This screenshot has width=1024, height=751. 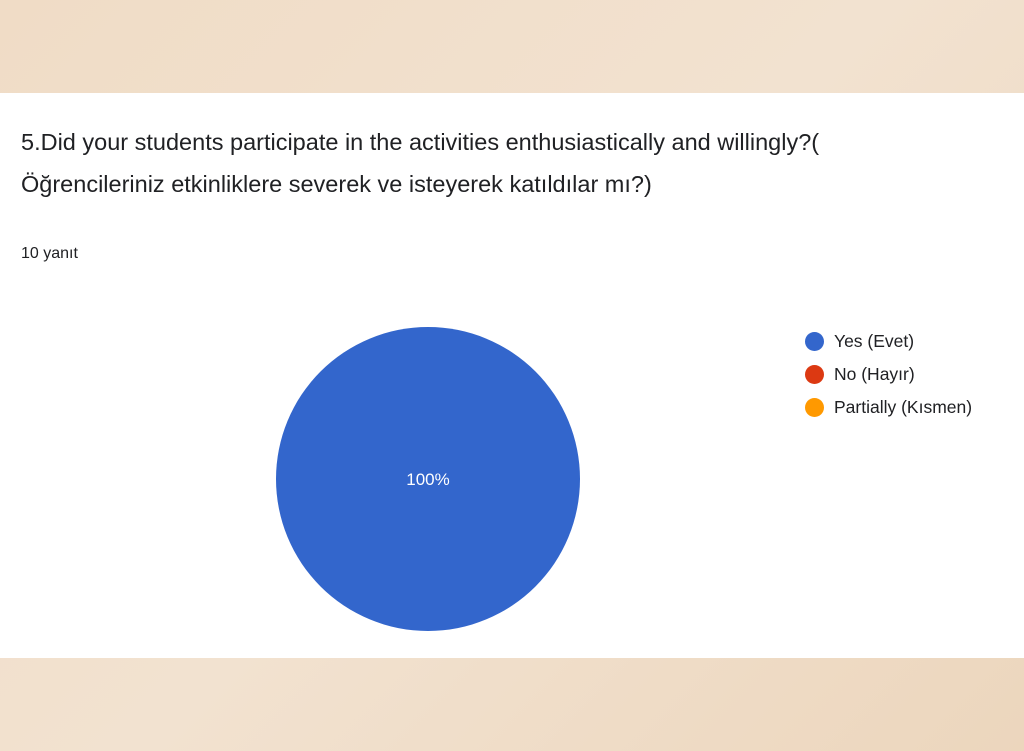 I want to click on chart-legend: Yes (Evet) No (Hayır) Partially (Kısmen), so click(x=888, y=374).